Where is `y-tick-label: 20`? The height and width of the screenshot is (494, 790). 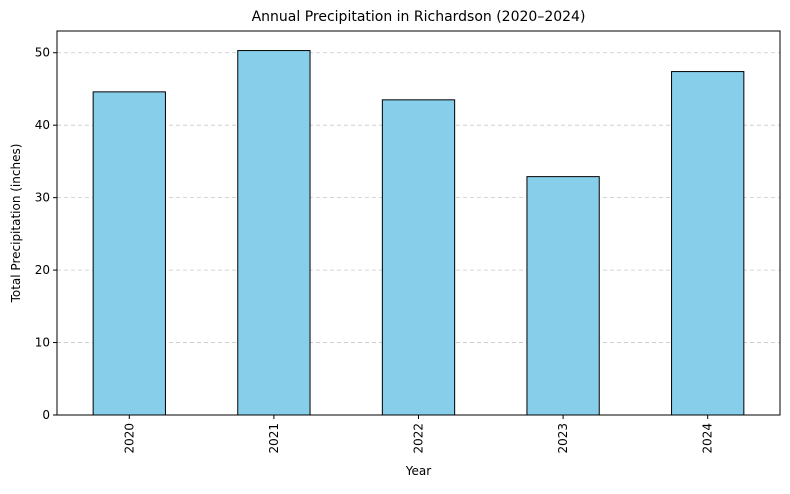 y-tick-label: 20 is located at coordinates (42, 270).